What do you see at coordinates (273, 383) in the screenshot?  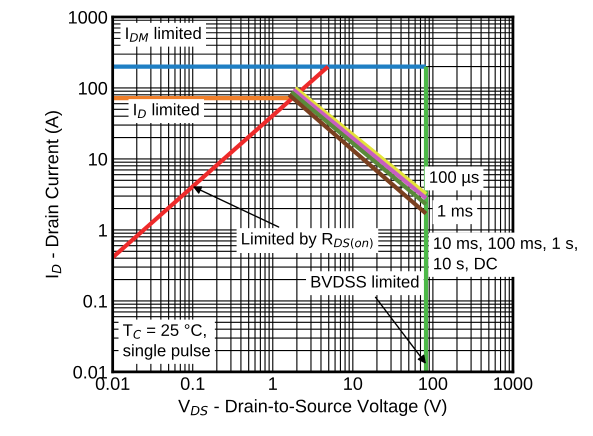 I see `x-tick-label: 1` at bounding box center [273, 383].